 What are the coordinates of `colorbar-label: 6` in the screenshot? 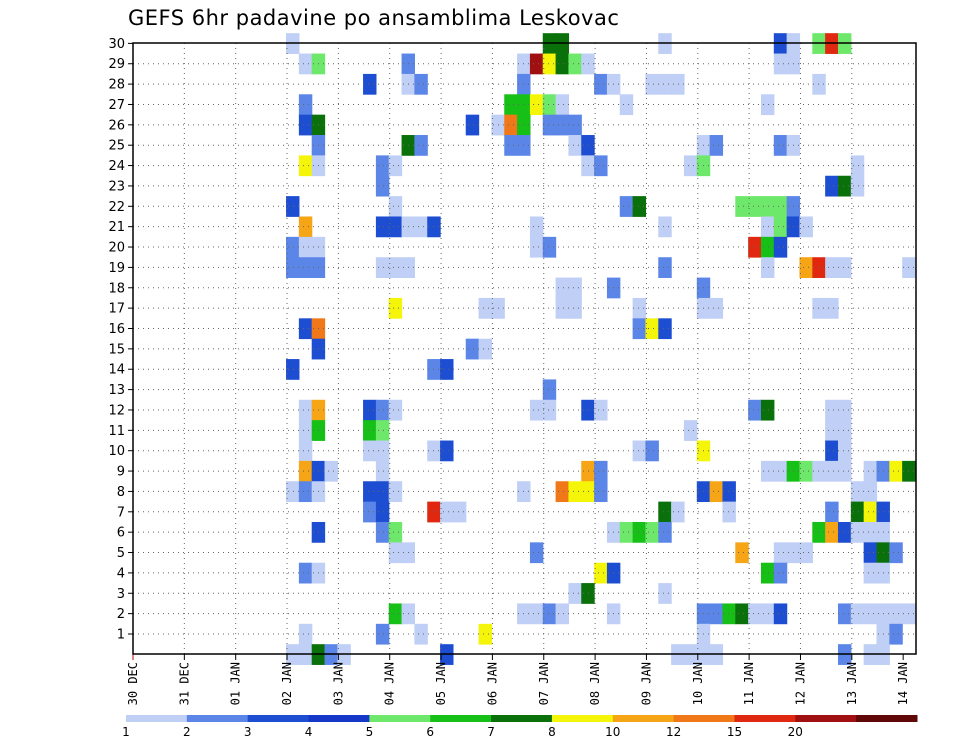 It's located at (430, 732).